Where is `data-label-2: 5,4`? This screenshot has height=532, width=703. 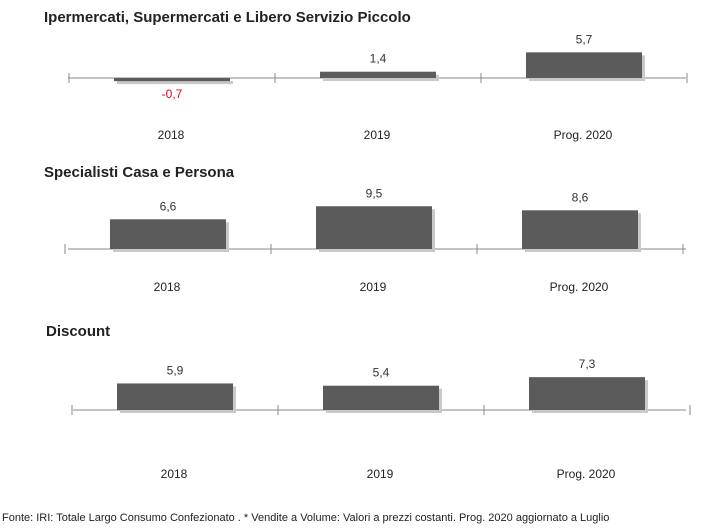
data-label-2: 5,4 is located at coordinates (381, 373).